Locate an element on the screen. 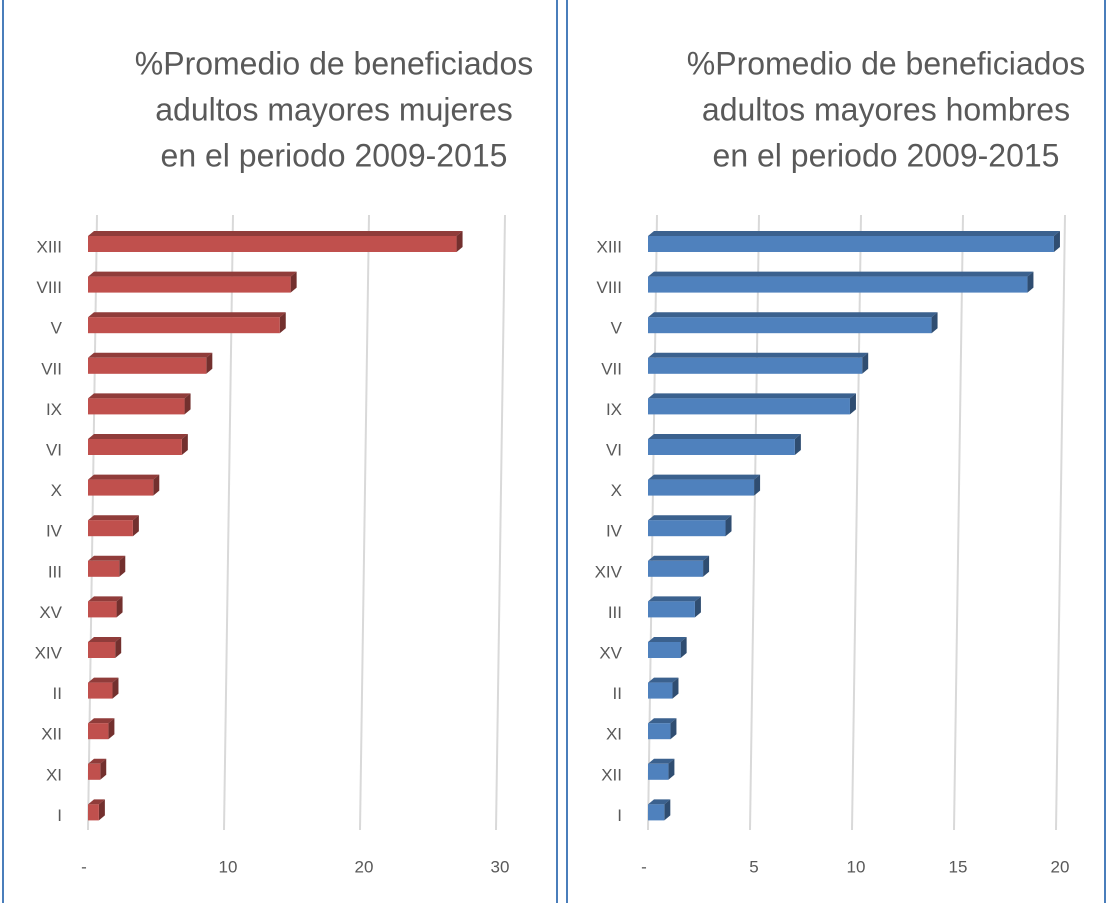 The image size is (1107, 903). y-tick-label: V is located at coordinates (57, 328).